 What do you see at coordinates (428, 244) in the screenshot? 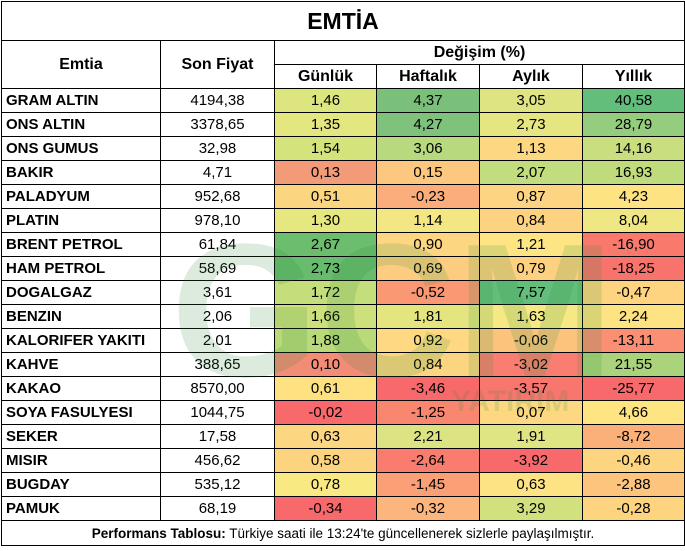
I see `weekly-change-cell: 0,90` at bounding box center [428, 244].